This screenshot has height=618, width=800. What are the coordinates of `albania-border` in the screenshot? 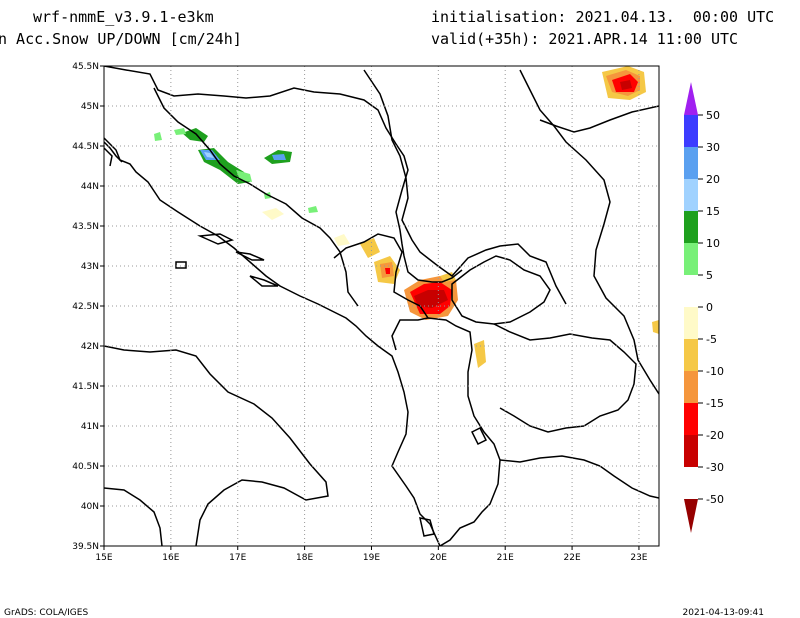 It's located at (464, 431).